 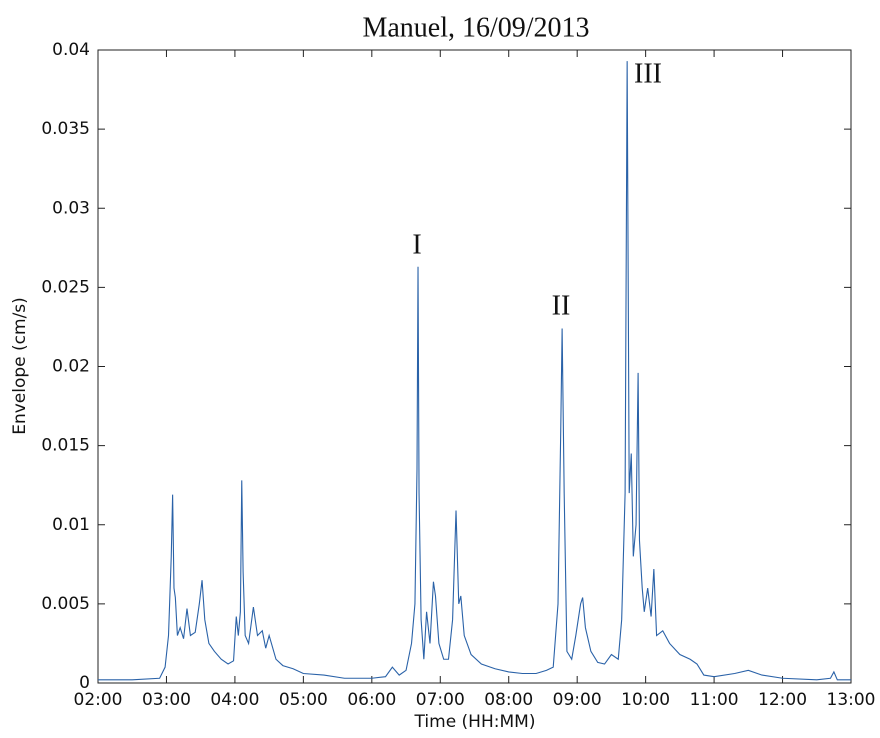 What do you see at coordinates (782, 700) in the screenshot?
I see `x-tick-label: 12:00` at bounding box center [782, 700].